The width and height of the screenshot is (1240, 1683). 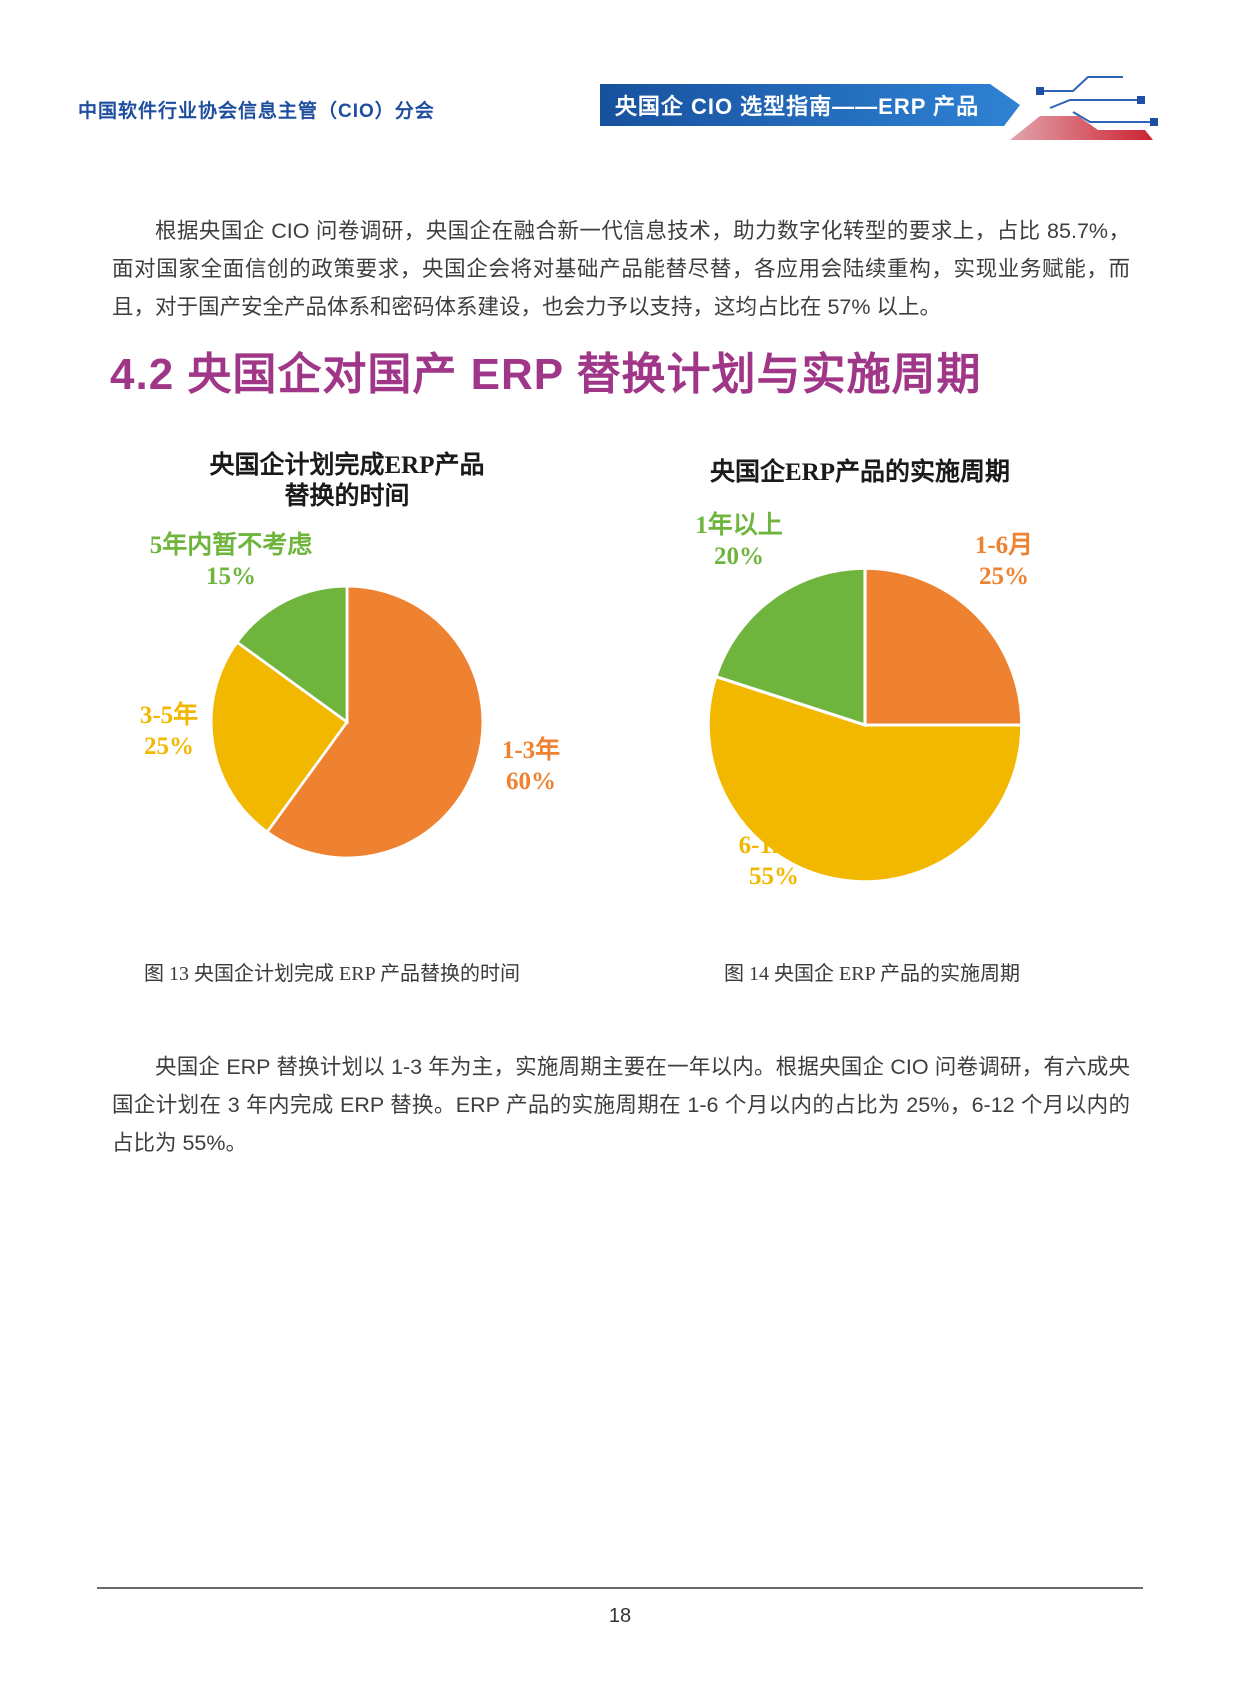 I want to click on pie-chart-implementation-cycle, so click(x=865, y=725).